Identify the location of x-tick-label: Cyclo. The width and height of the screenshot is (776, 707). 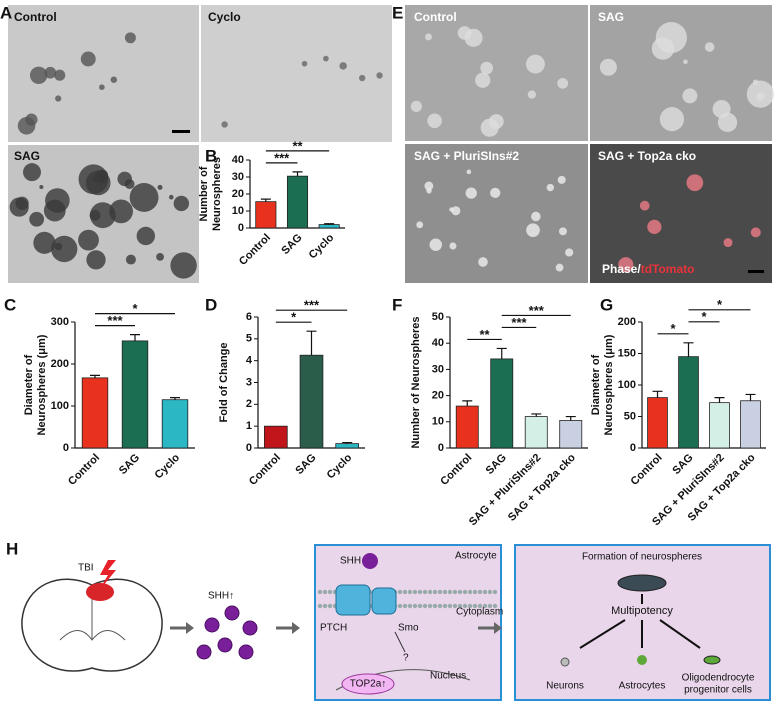
(322, 247).